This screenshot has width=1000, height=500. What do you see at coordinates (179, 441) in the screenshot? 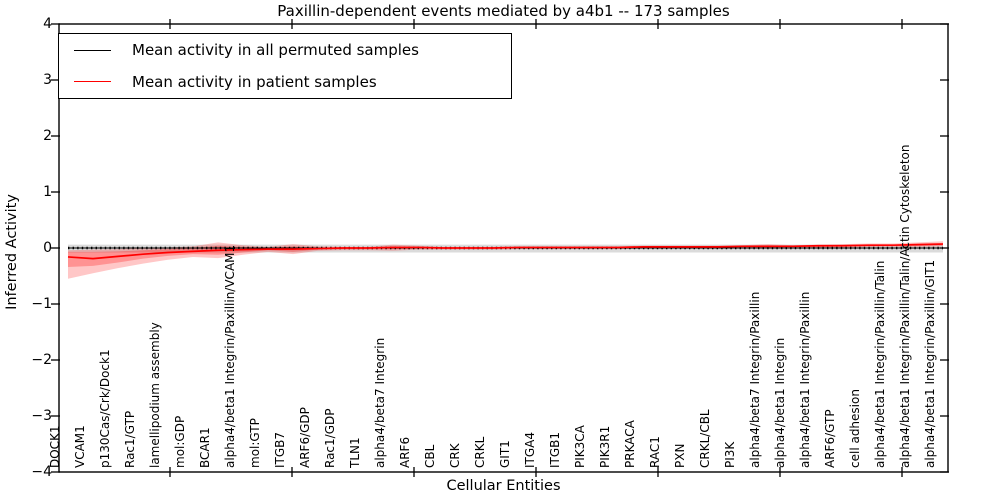
I see `x-category-label: mol:GDP` at bounding box center [179, 441].